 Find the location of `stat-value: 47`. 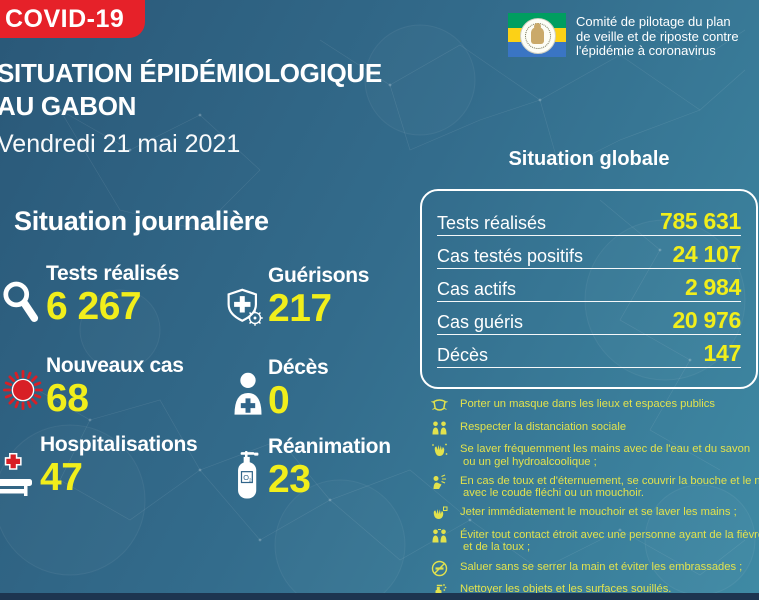

stat-value: 47 is located at coordinates (61, 477).